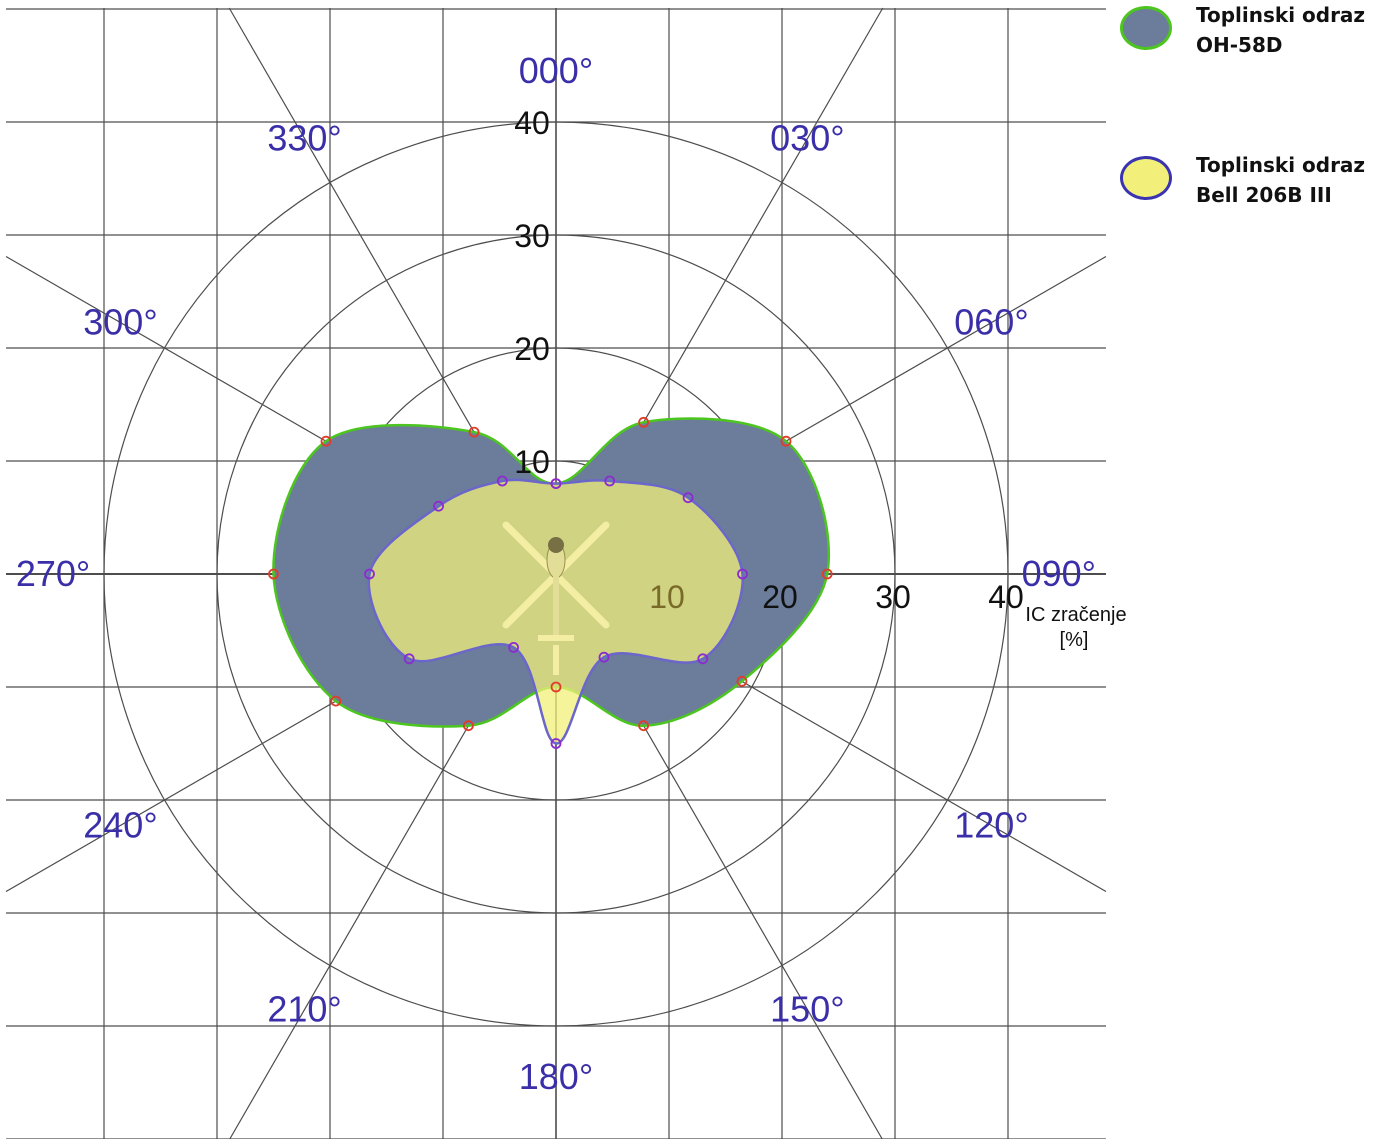 This screenshot has width=1384, height=1139. Describe the element at coordinates (556, 1076) in the screenshot. I see `angle-label: 180°` at that location.